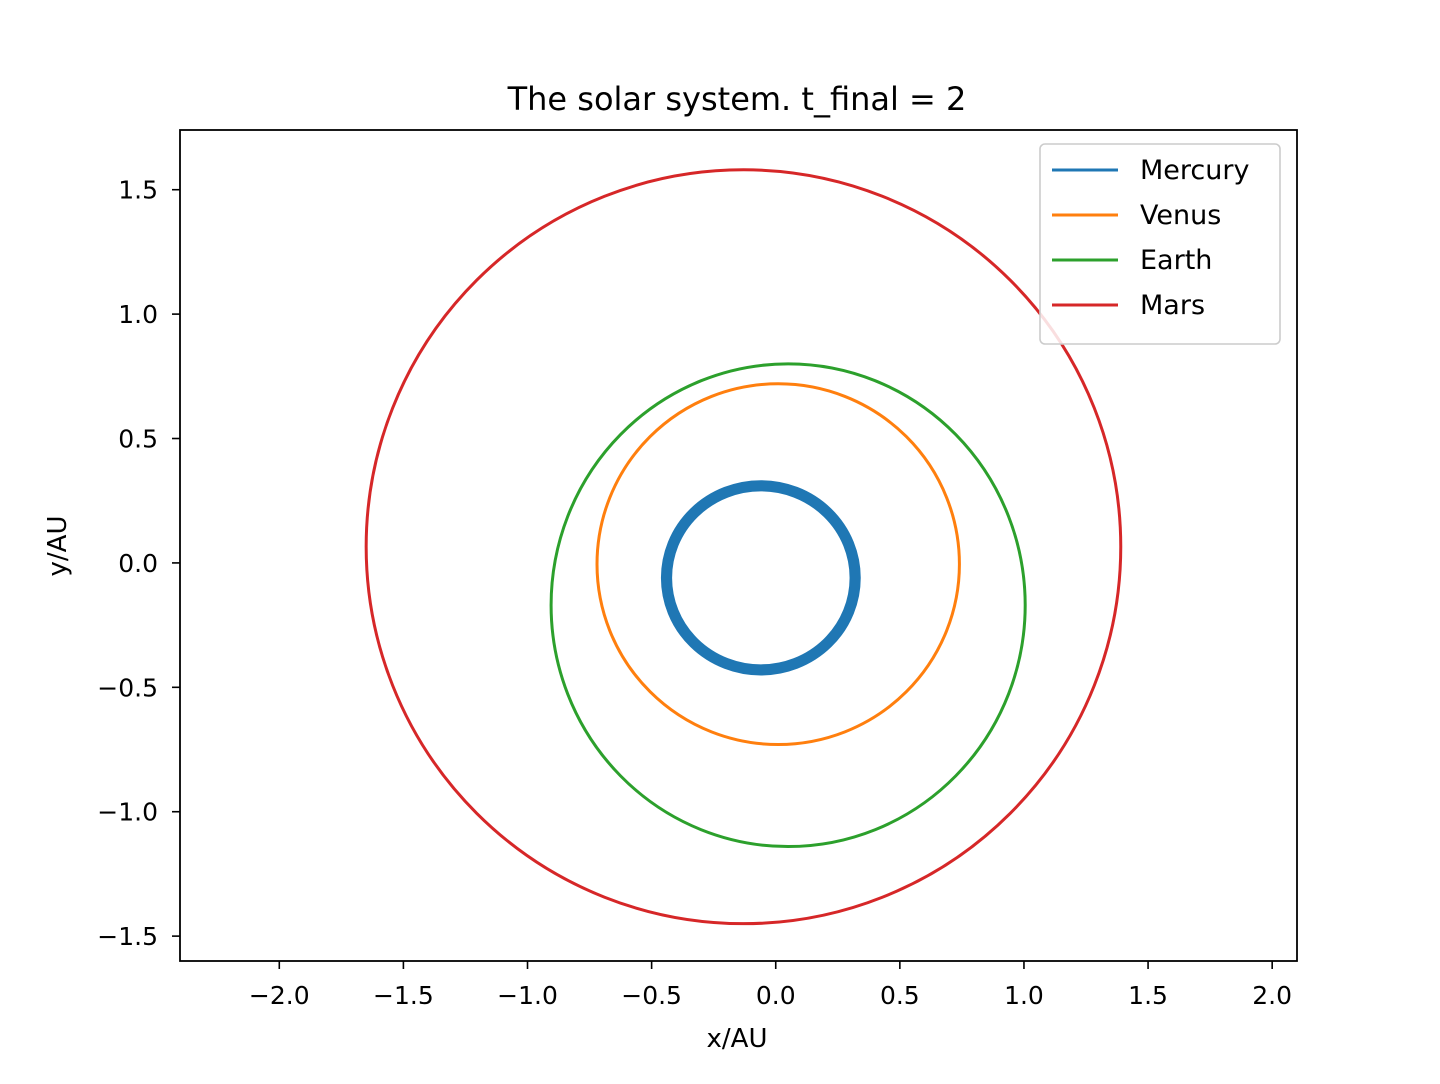 Image resolution: width=1440 pixels, height=1084 pixels. Describe the element at coordinates (651, 995) in the screenshot. I see `x-tick-label: −0.5` at that location.